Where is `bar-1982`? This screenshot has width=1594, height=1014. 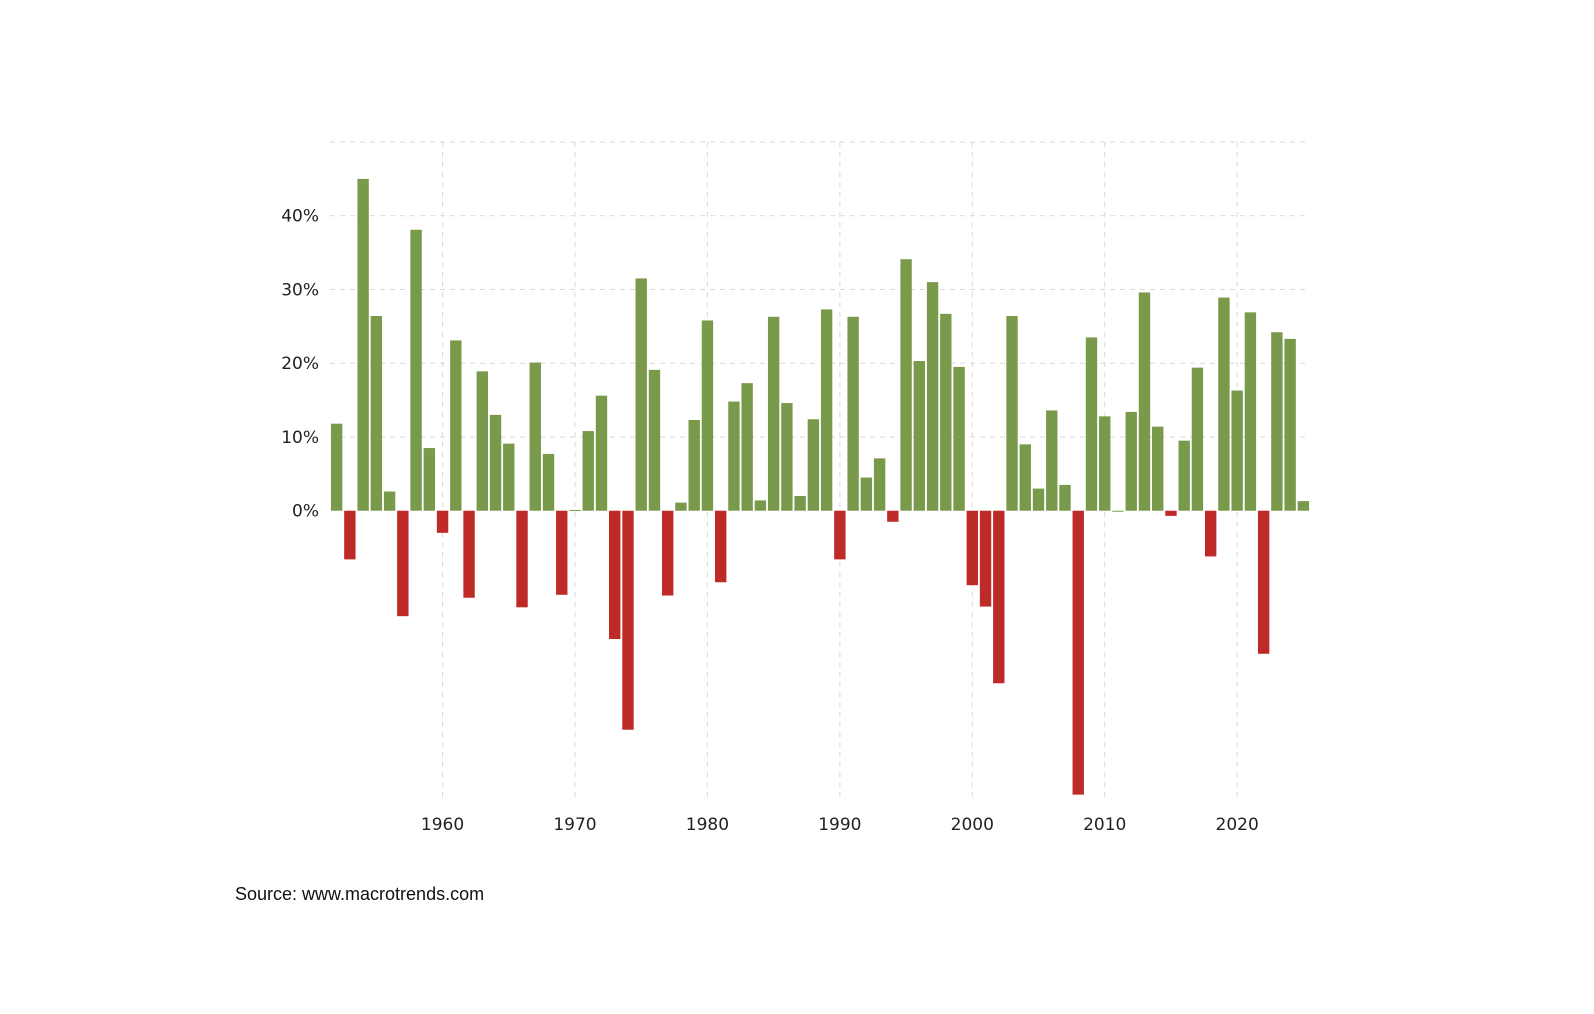
bar-1982 is located at coordinates (734, 456).